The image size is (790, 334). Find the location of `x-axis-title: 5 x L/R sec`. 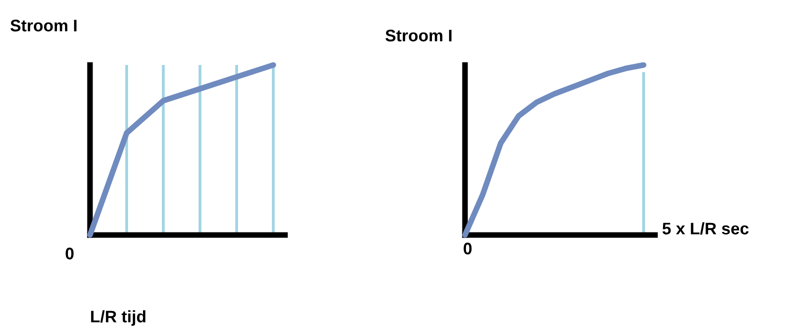

x-axis-title: 5 x L/R sec is located at coordinates (705, 228).